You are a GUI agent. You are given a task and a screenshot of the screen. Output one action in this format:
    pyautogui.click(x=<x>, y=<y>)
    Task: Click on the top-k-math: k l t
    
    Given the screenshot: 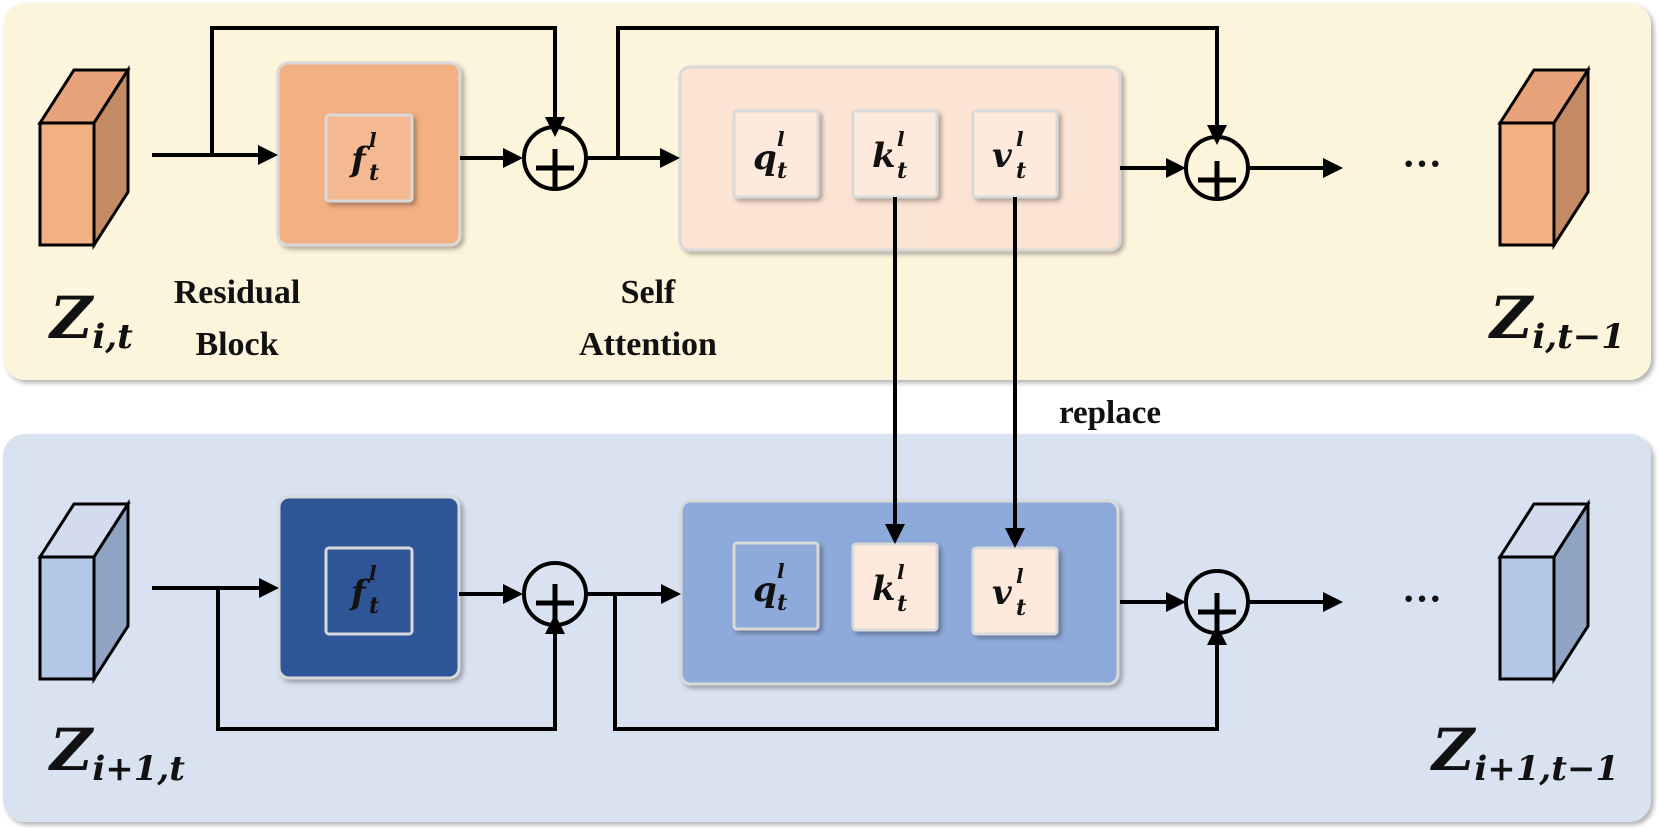 What is the action you would take?
    pyautogui.click(x=889, y=155)
    